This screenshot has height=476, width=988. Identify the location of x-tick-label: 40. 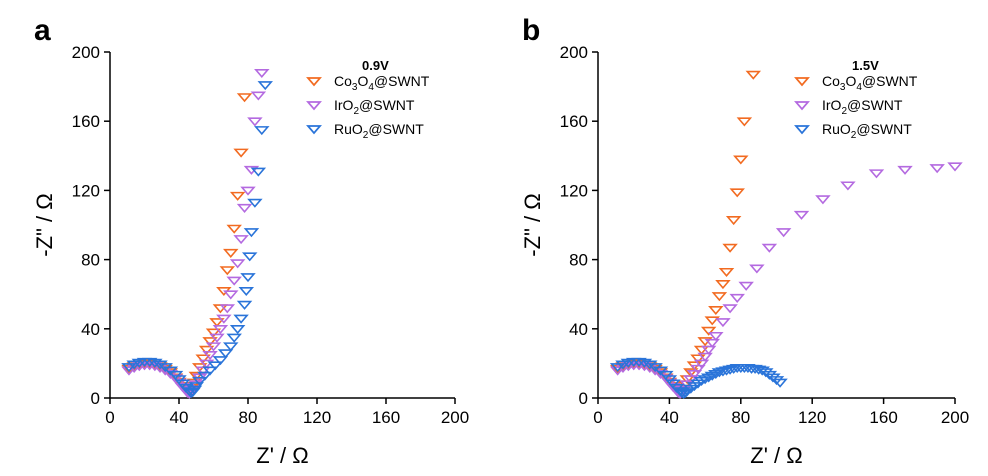
(669, 417).